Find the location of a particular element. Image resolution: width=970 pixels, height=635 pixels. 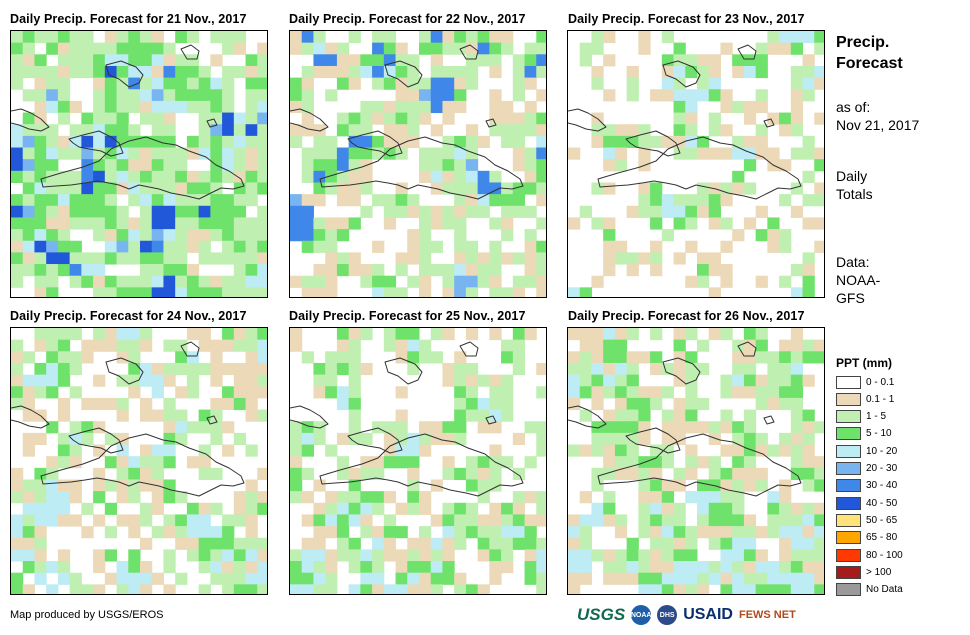

as-of-block: as of: Nov 21, 2017 is located at coordinates (877, 116).